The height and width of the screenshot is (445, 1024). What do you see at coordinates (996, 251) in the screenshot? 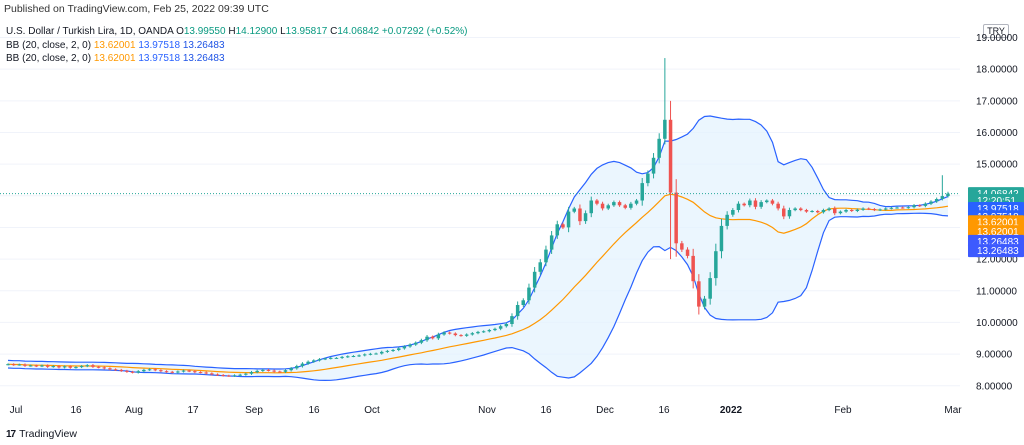
I see `price-label-bg` at bounding box center [996, 251].